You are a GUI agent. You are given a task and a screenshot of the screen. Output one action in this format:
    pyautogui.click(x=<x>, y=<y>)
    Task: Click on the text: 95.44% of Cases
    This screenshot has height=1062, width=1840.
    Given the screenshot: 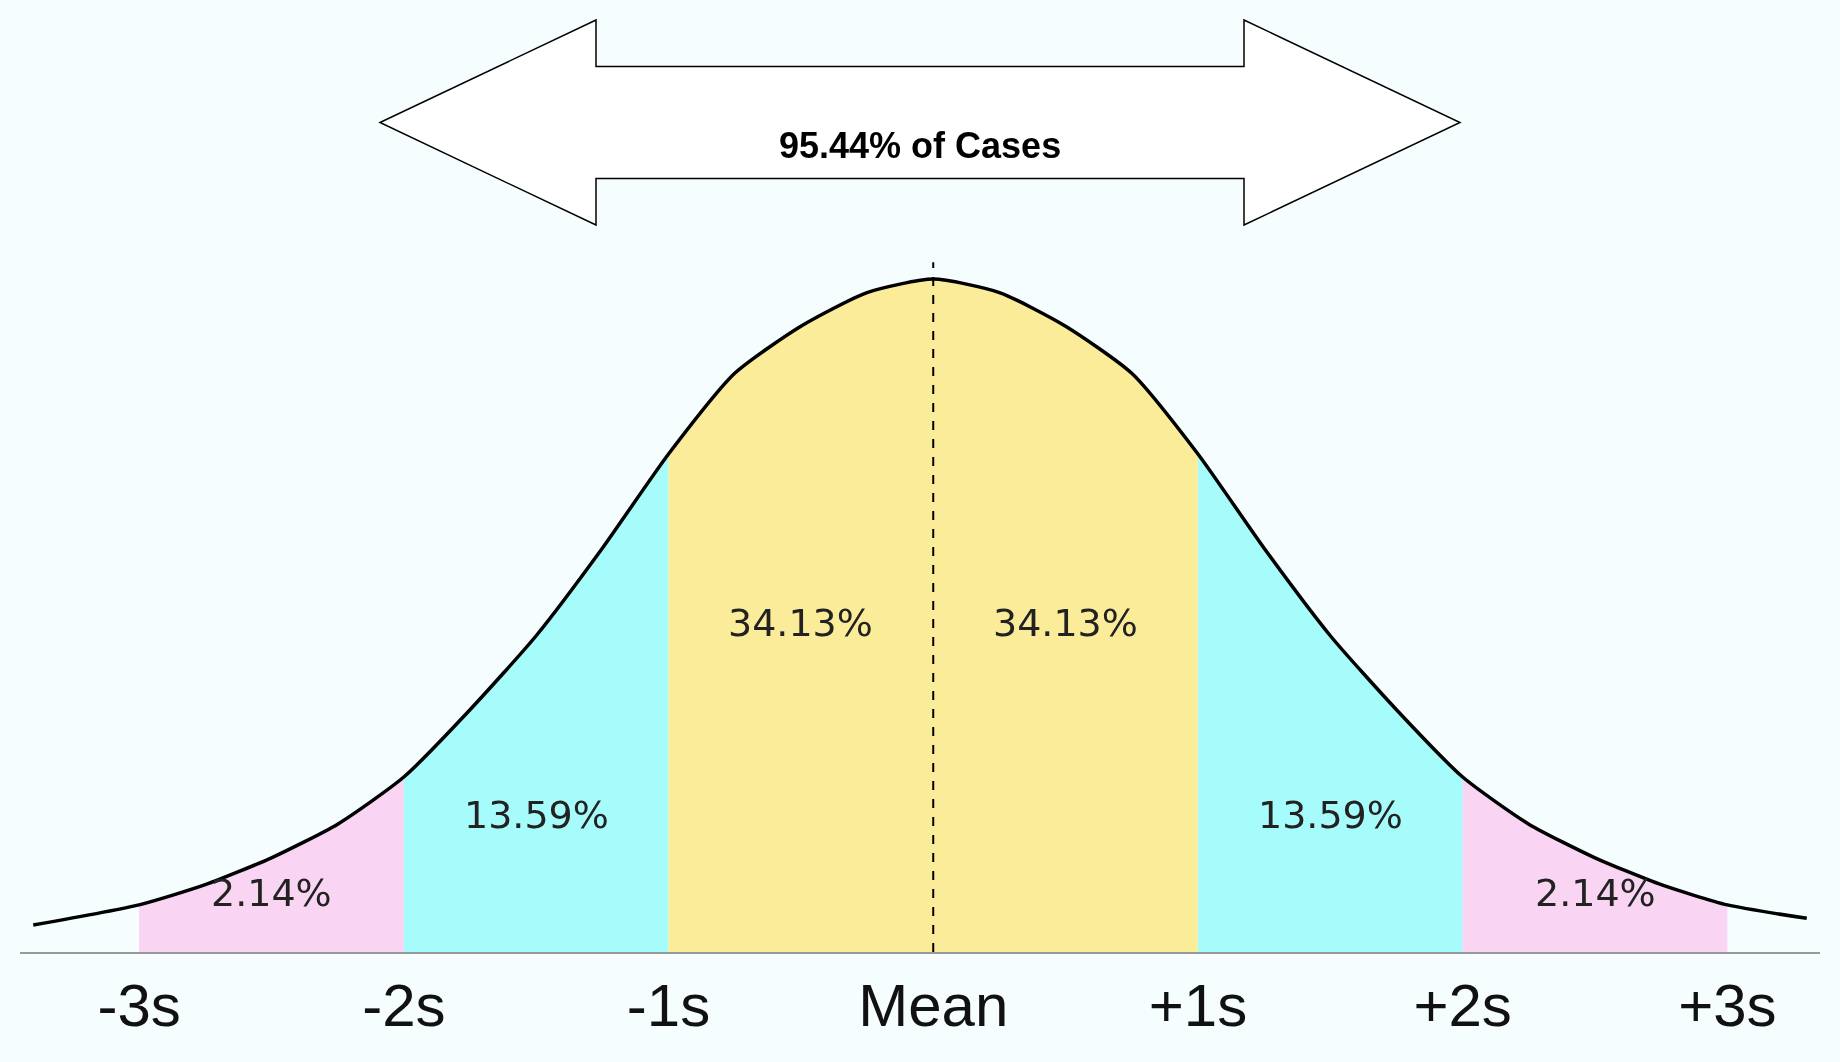 What is the action you would take?
    pyautogui.click(x=920, y=145)
    